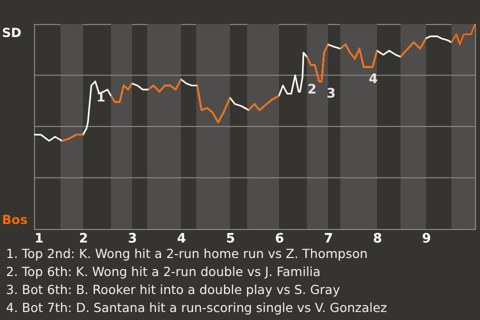 The image size is (480, 320). Describe the element at coordinates (377, 239) in the screenshot. I see `x-tick-label: 8` at that location.